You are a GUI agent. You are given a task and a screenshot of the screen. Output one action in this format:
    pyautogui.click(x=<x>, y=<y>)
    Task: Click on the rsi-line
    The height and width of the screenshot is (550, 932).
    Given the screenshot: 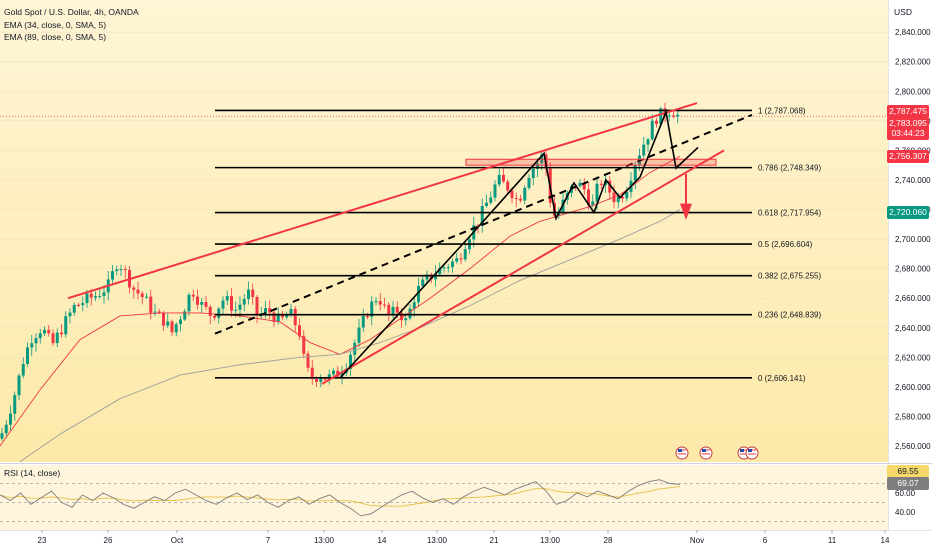 What is the action you would take?
    pyautogui.click(x=340, y=498)
    